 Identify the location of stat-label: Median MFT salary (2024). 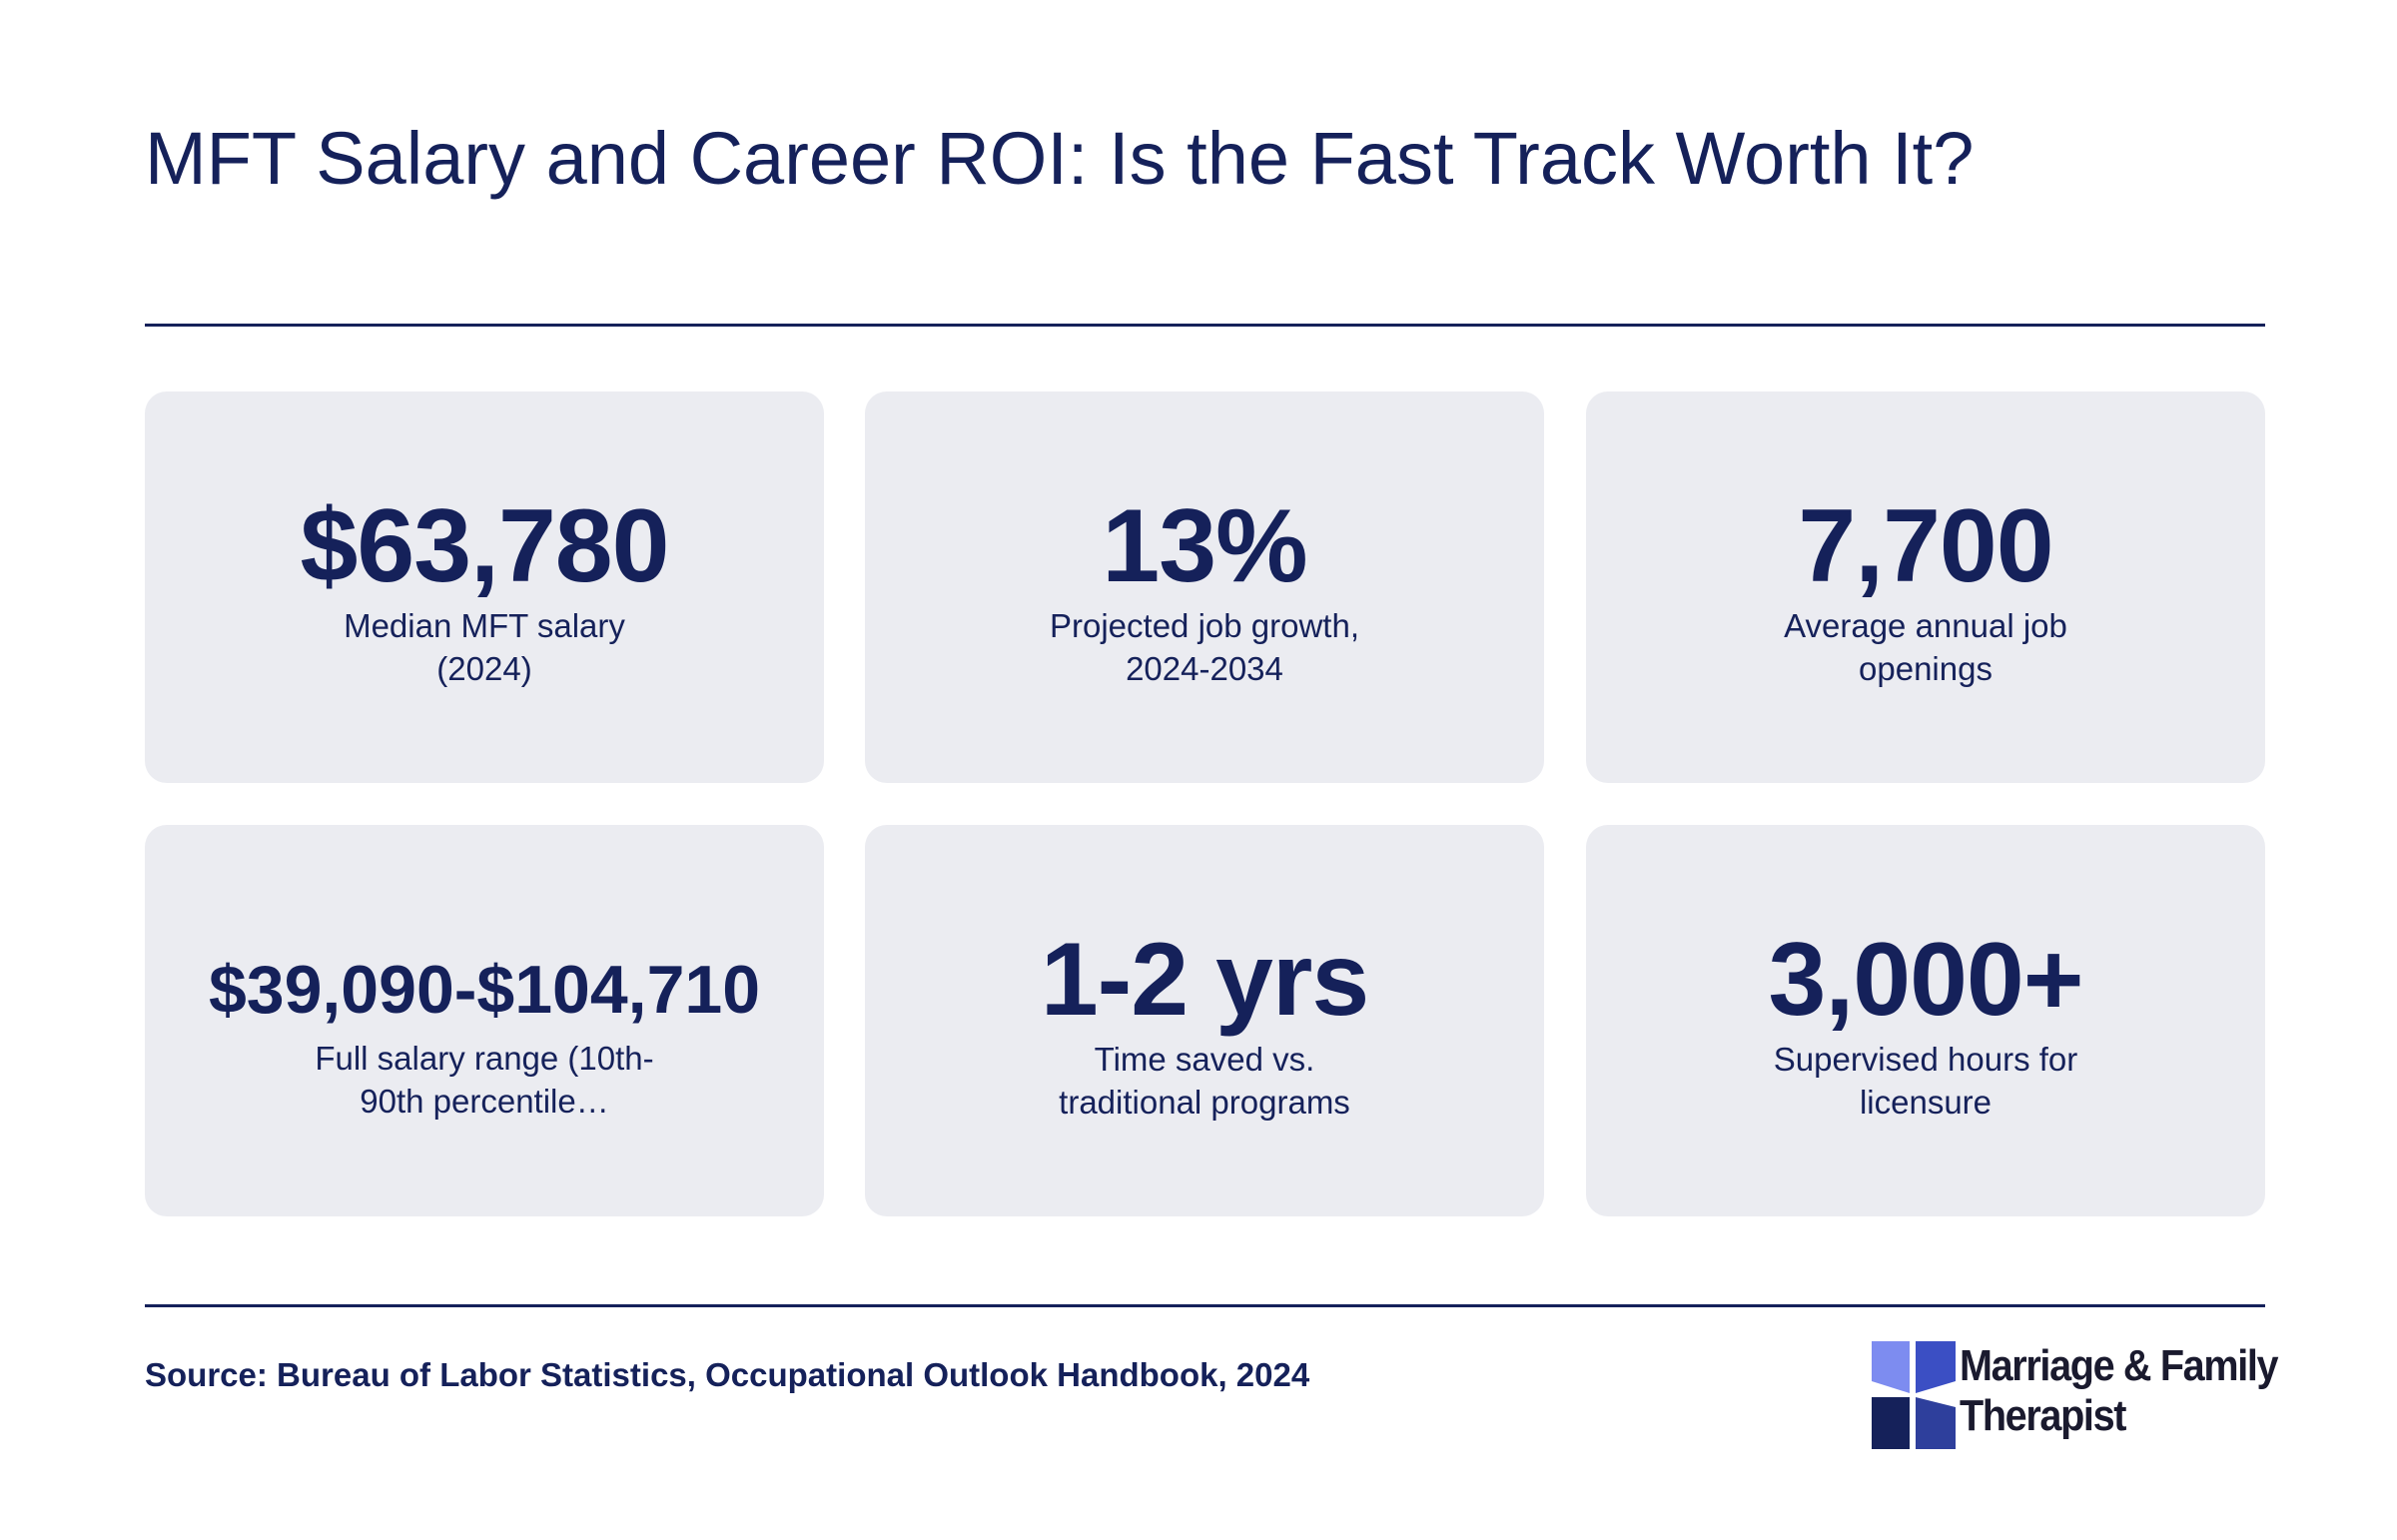
(485, 647).